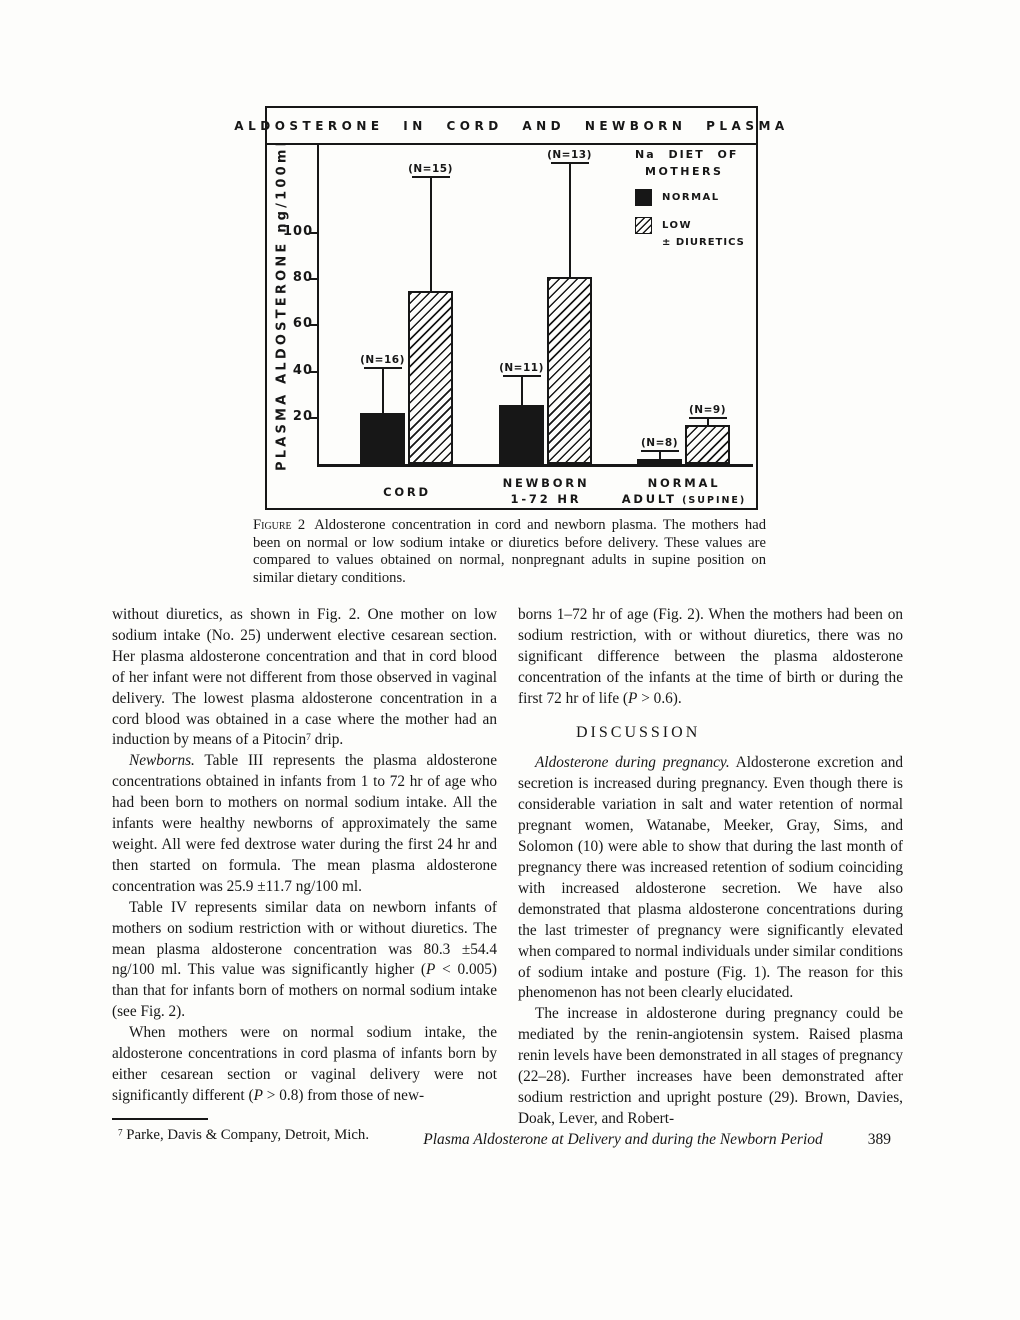 The width and height of the screenshot is (1020, 1320). I want to click on x-category-label: NEWBORN 1-72 HR, so click(546, 491).